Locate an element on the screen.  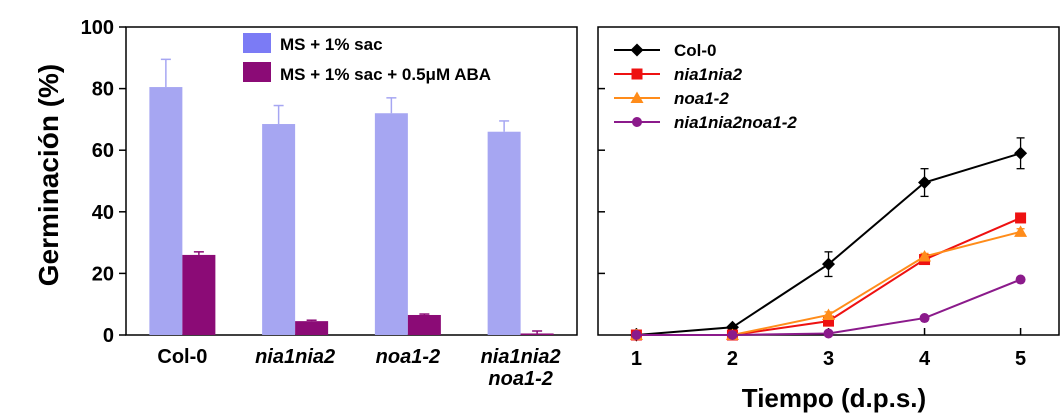
bar-s0-c3 is located at coordinates (504, 233).